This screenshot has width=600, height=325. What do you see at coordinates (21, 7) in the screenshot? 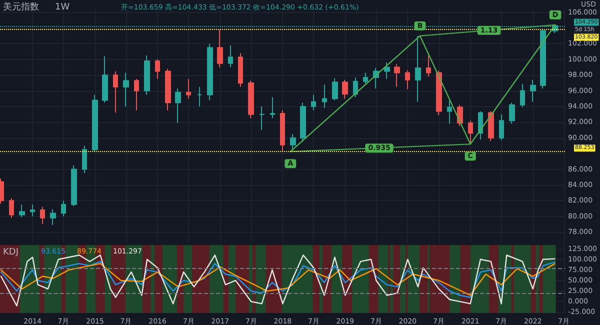
I see `chart-title: 美元指数` at bounding box center [21, 7].